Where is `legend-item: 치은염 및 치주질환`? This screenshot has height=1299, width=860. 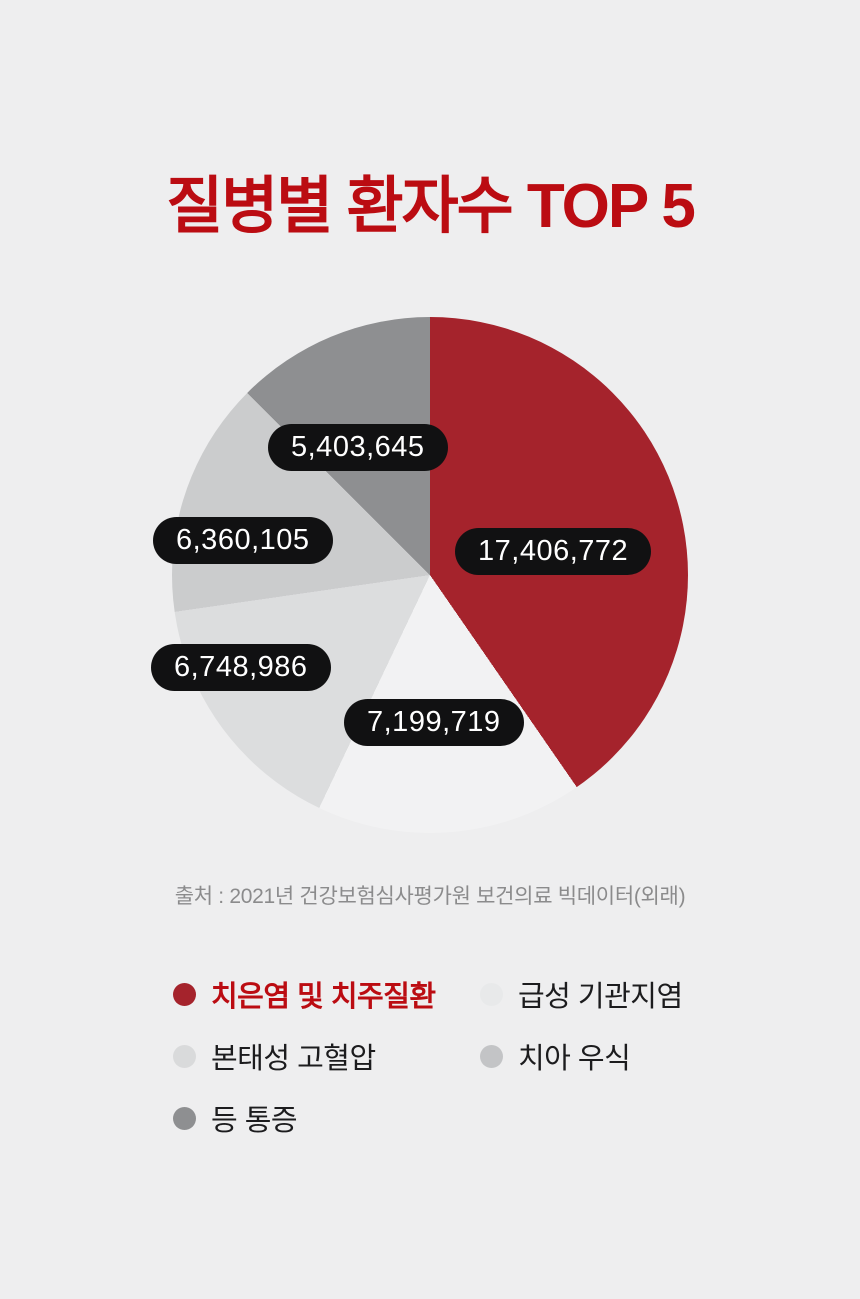
legend-item: 치은염 및 치주질환 is located at coordinates (326, 994).